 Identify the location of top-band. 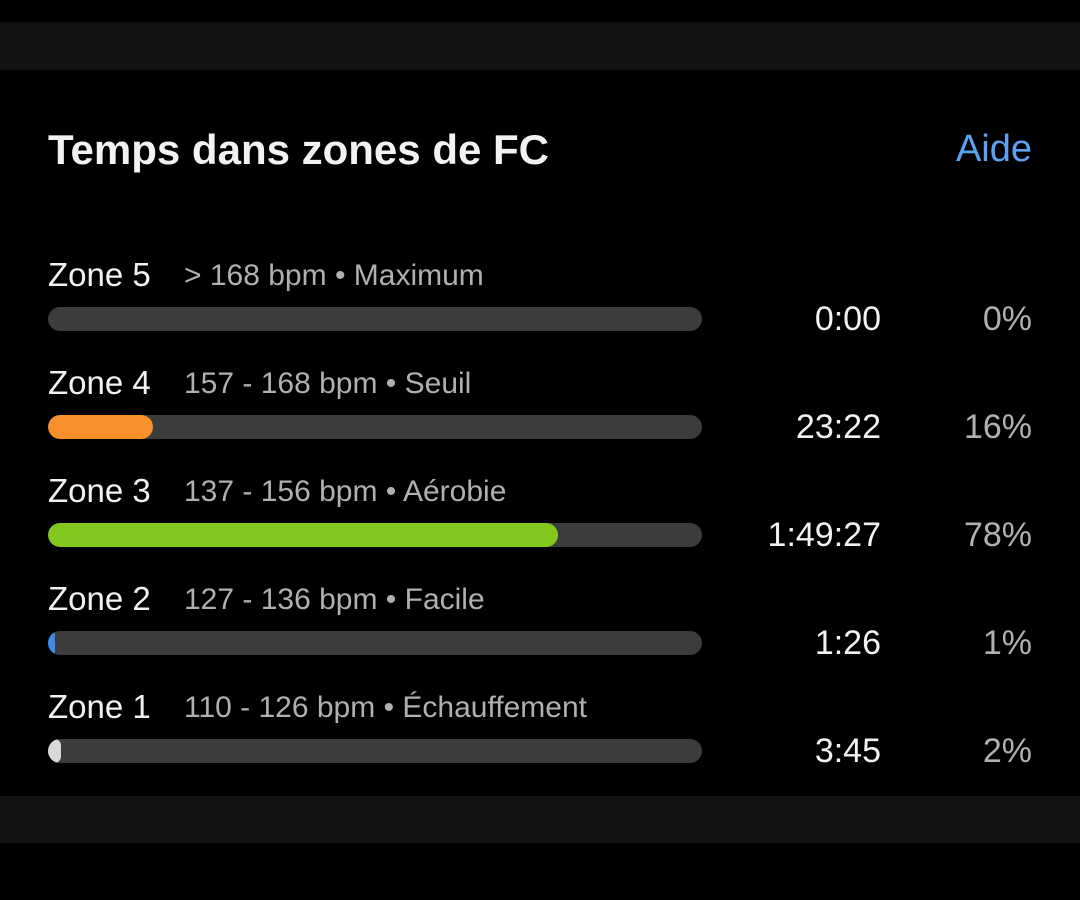
(540, 46).